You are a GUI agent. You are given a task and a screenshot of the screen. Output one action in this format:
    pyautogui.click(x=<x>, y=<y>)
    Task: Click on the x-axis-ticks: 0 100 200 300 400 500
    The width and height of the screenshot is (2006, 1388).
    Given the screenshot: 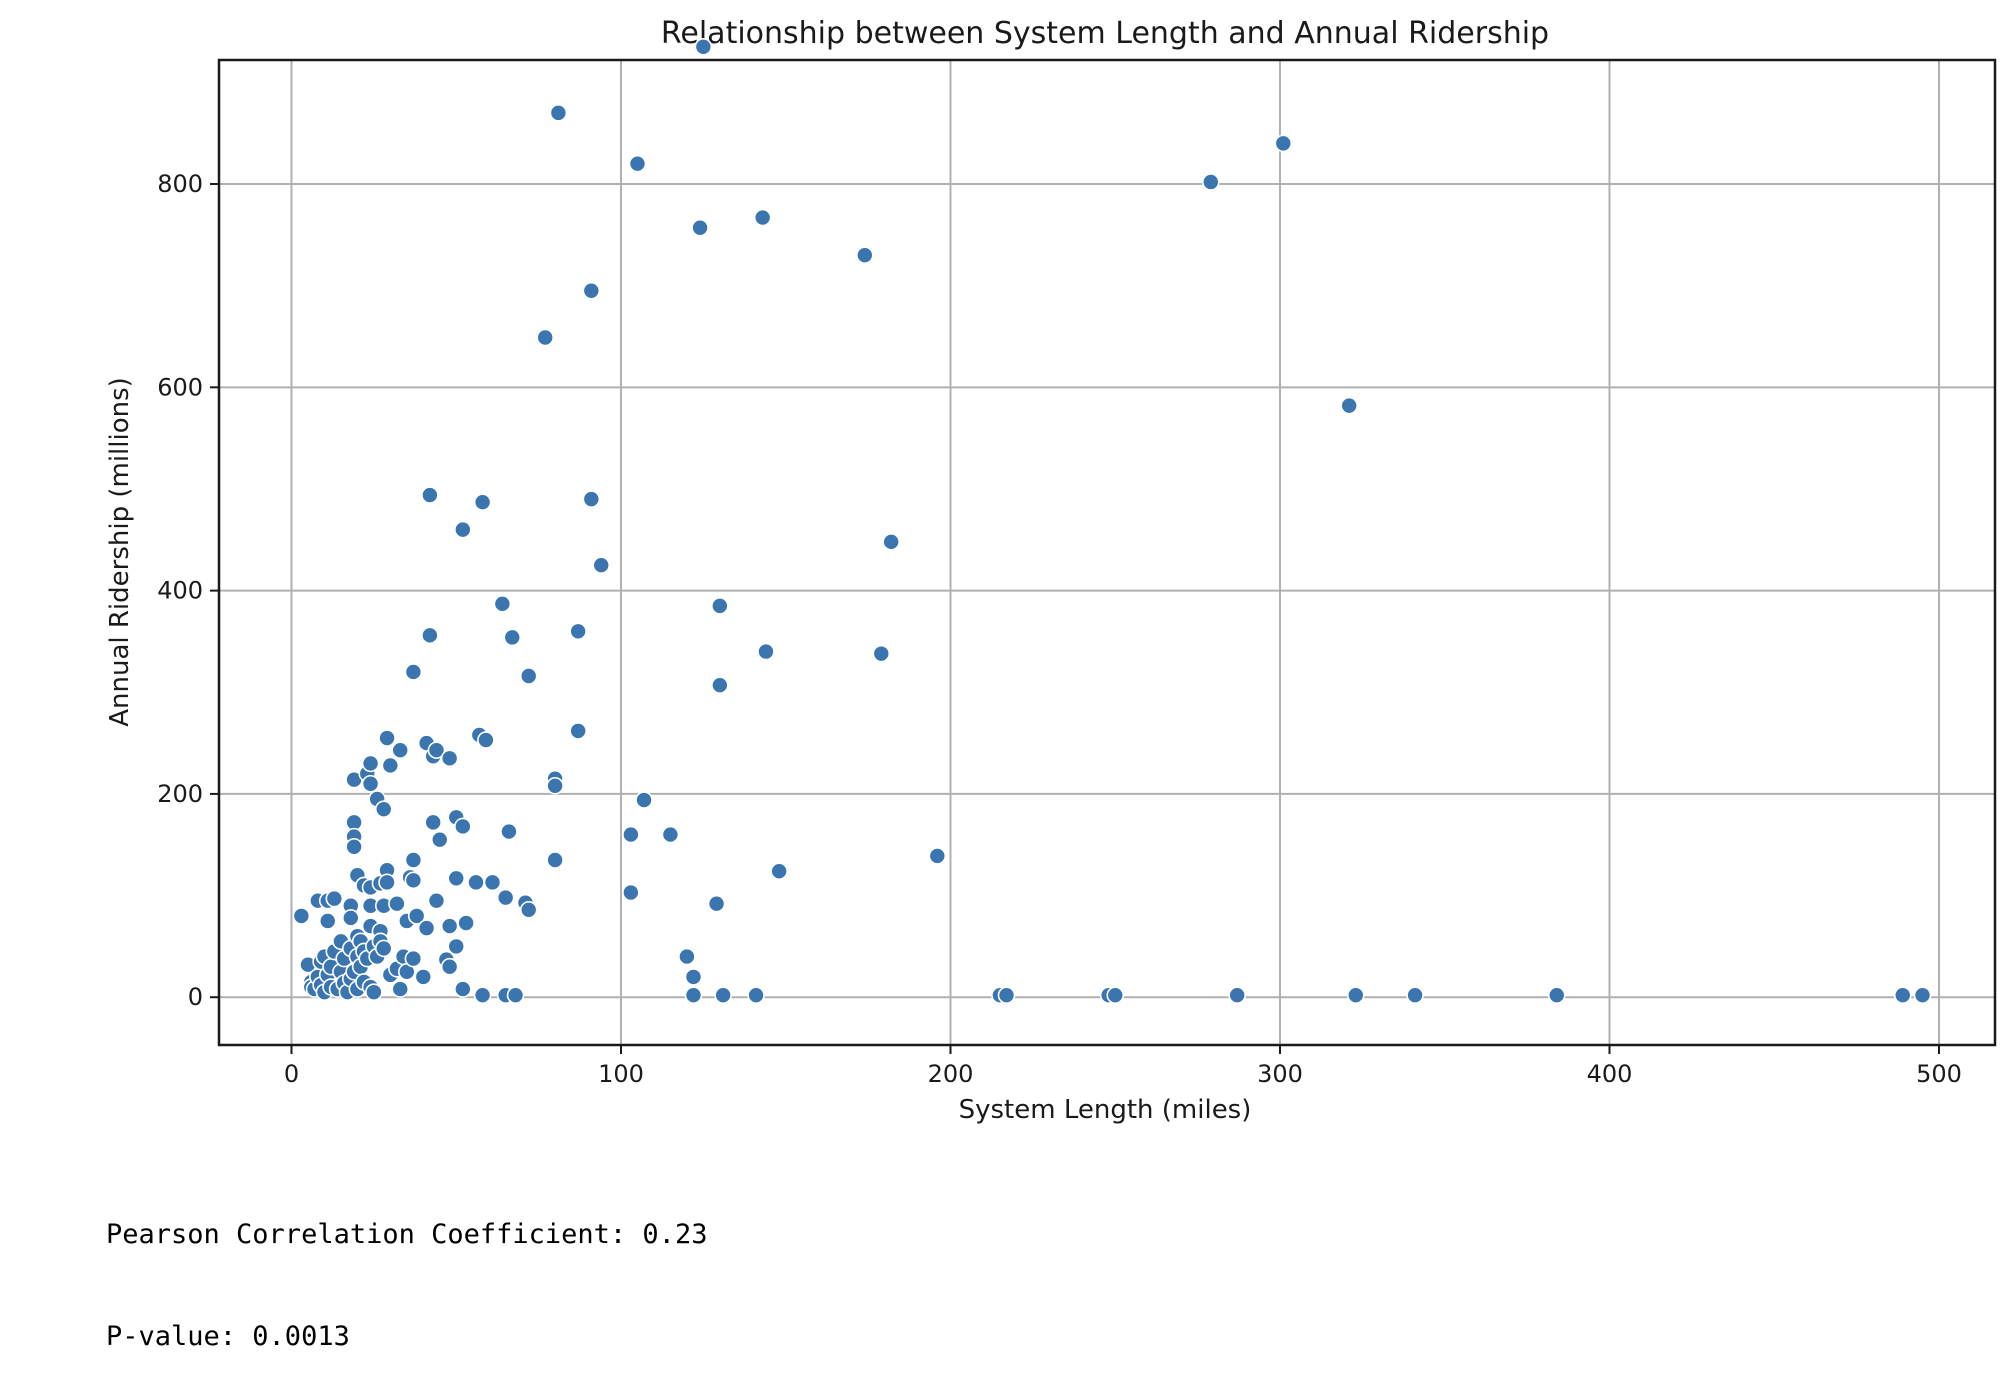 What is the action you would take?
    pyautogui.click(x=1123, y=1066)
    